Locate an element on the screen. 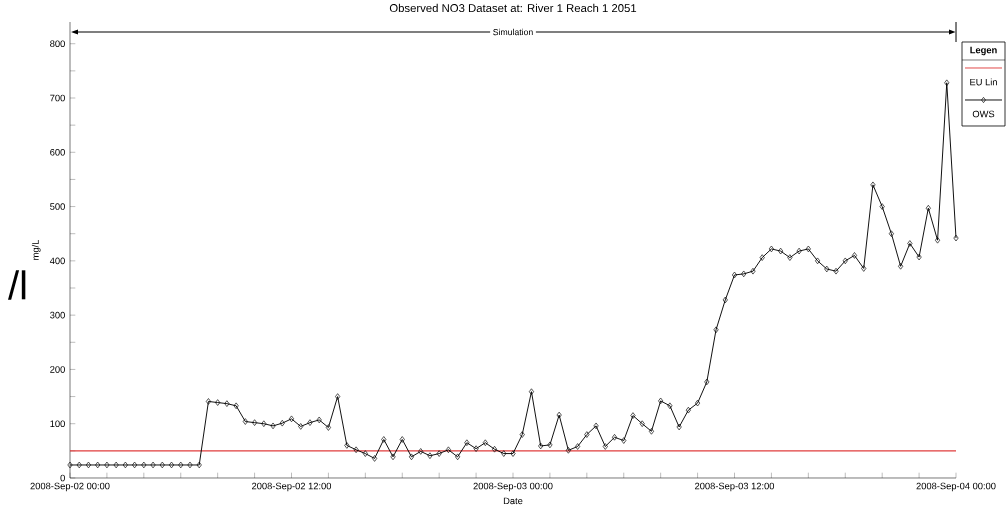 This screenshot has height=518, width=1007. x-tick-label: 2008-Sep-04 00:00 is located at coordinates (956, 487).